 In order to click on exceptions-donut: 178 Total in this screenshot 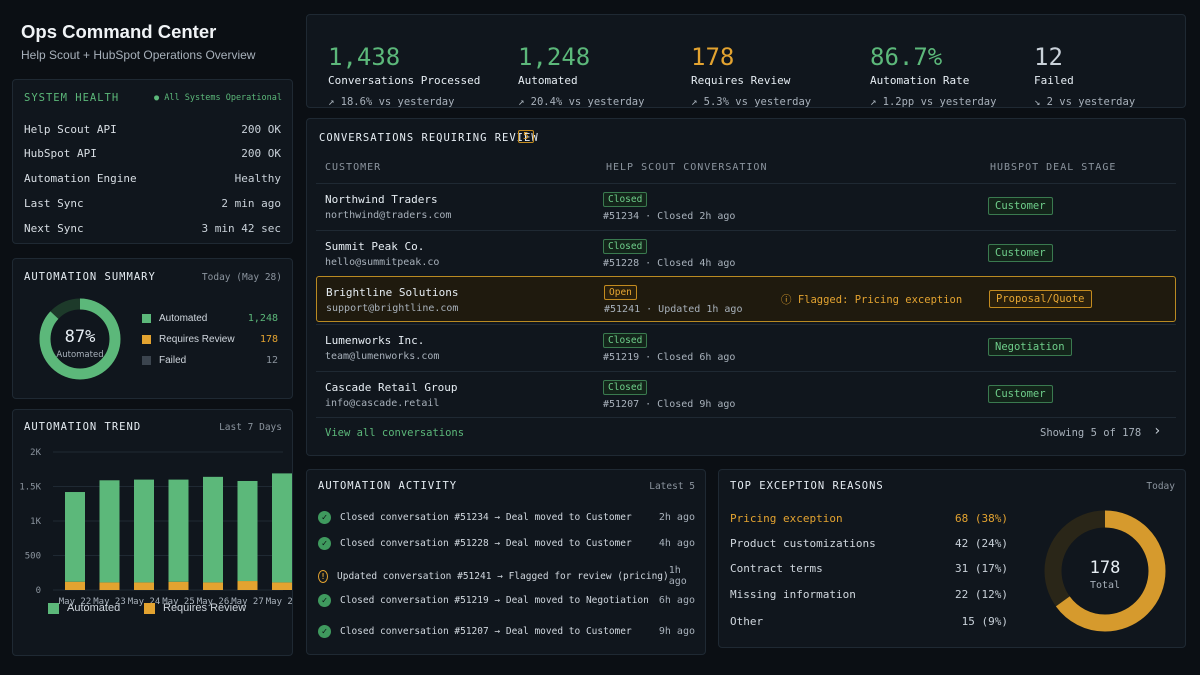, I will do `click(1105, 571)`.